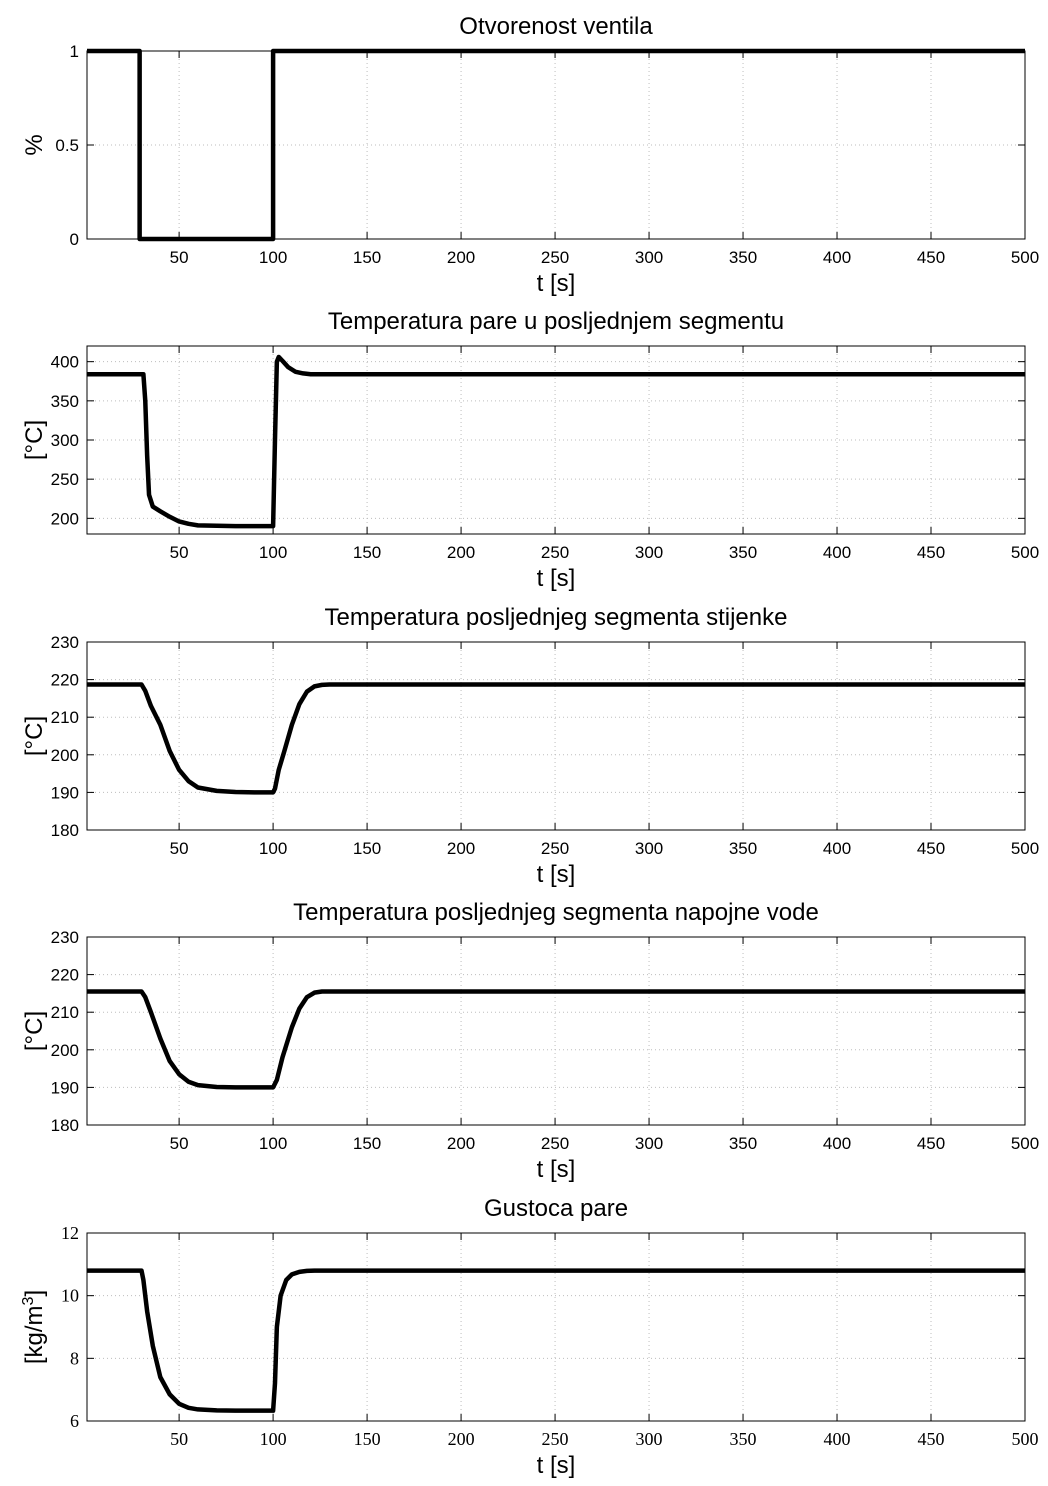 This screenshot has width=1048, height=1486. Describe the element at coordinates (65, 440) in the screenshot. I see `y-tick-label: 300` at that location.